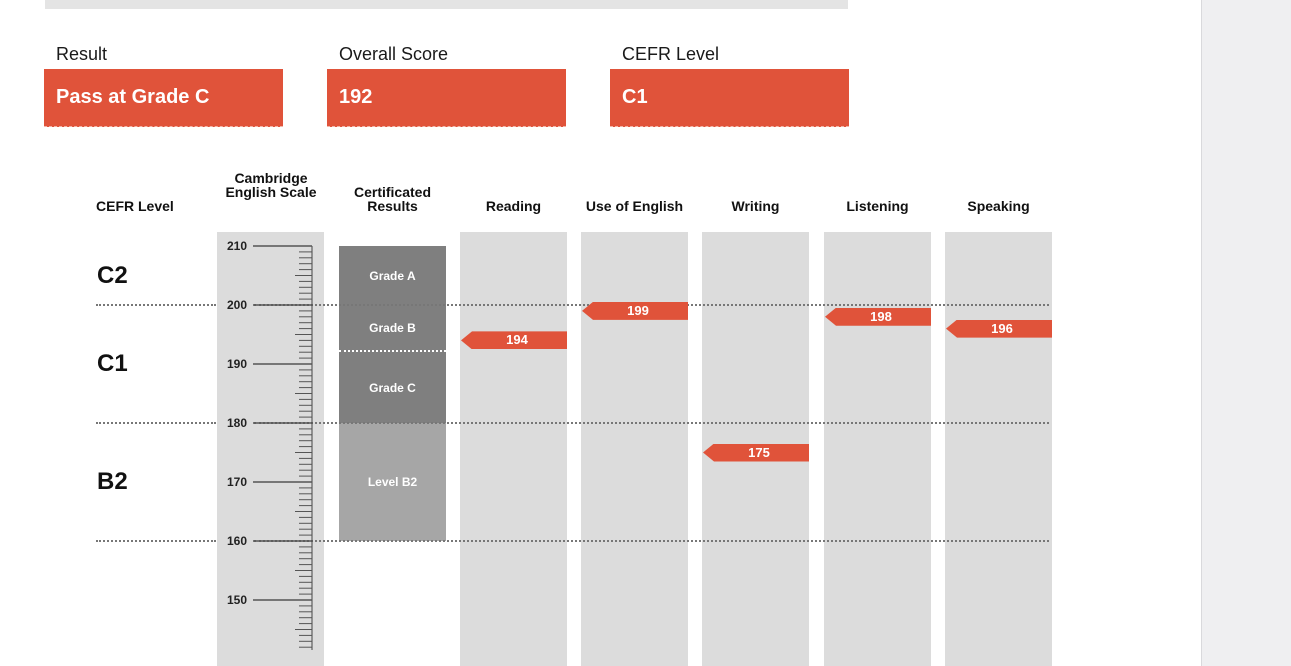 Image resolution: width=1291 pixels, height=666 pixels. I want to click on scale-tick-label-190: 190, so click(237, 364).